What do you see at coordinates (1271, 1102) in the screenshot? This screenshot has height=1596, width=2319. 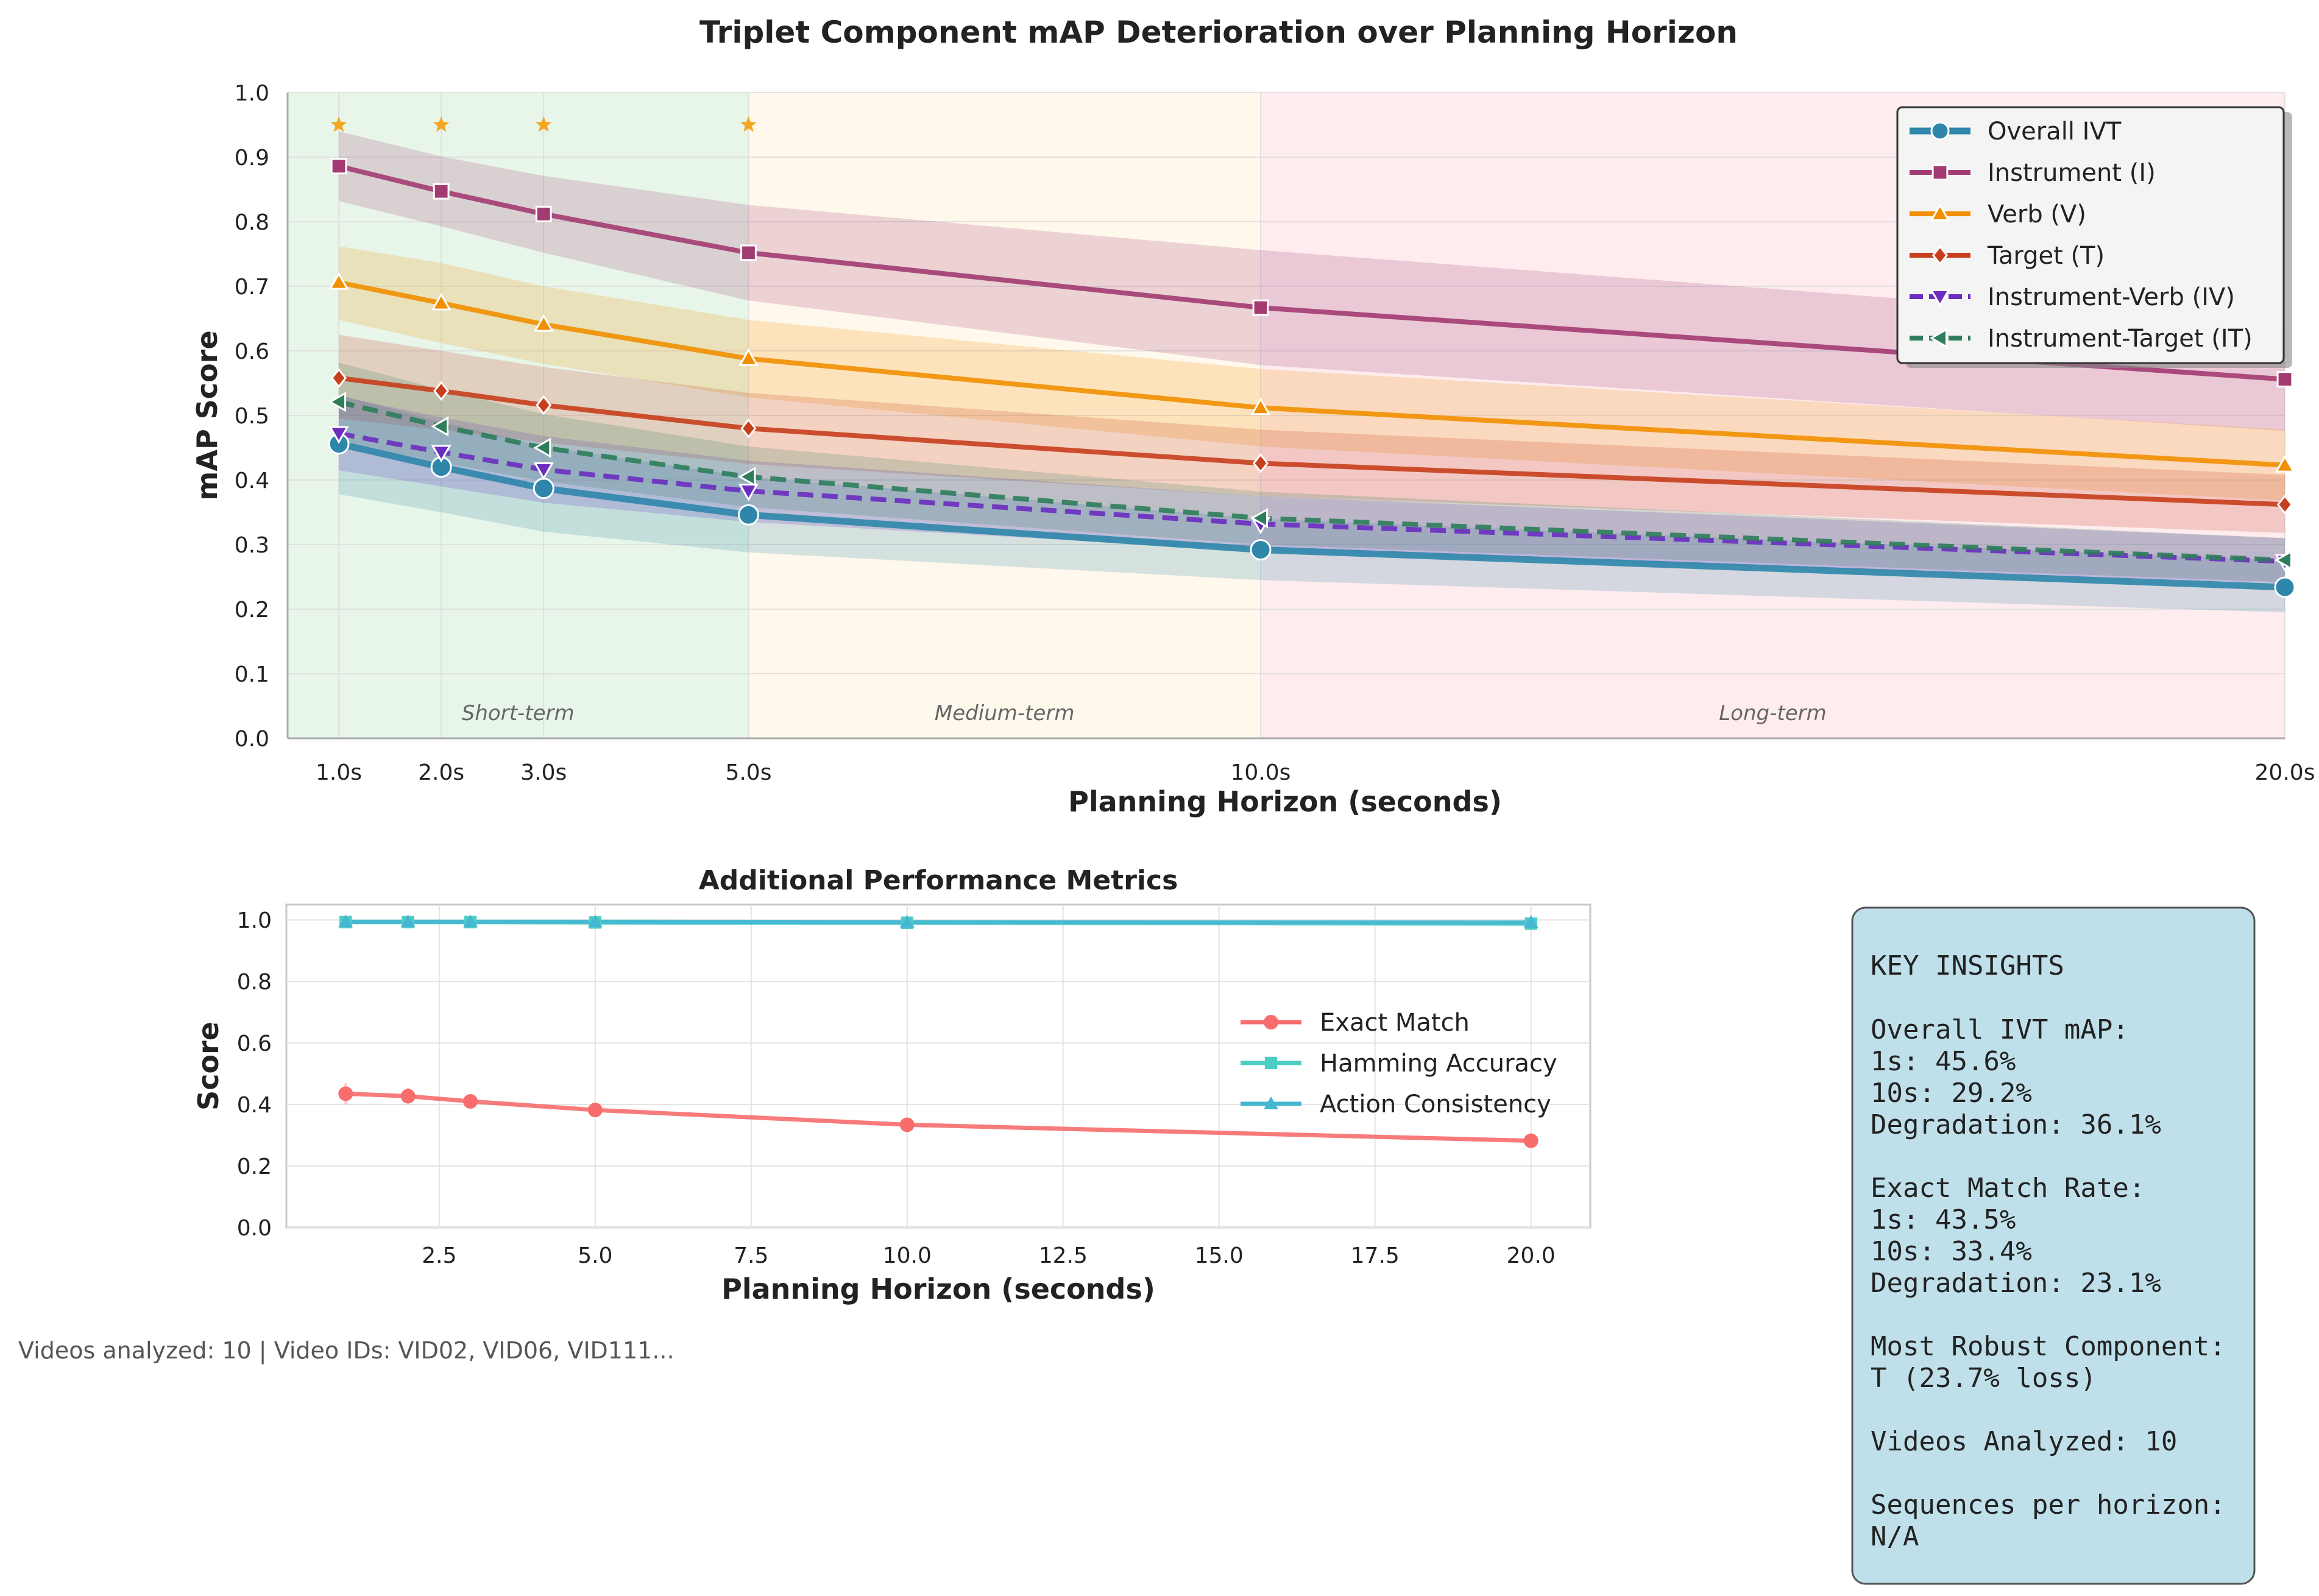 I see `bottom-legend-marker-consistency` at bounding box center [1271, 1102].